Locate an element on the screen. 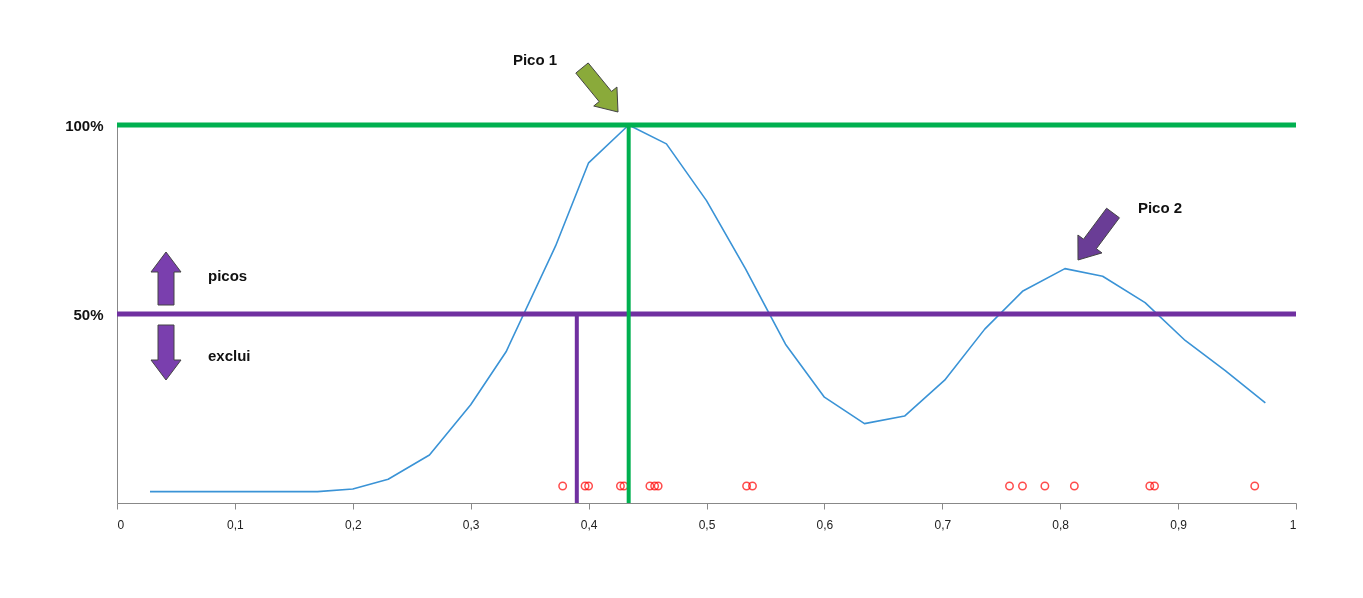 Image resolution: width=1363 pixels, height=598 pixels. x-tick-label: 0,7 is located at coordinates (943, 524).